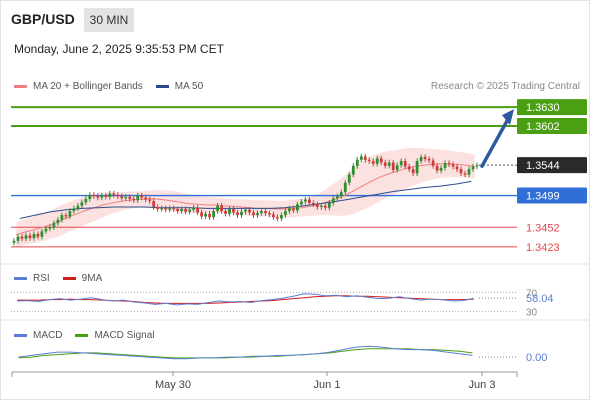 Image resolution: width=590 pixels, height=401 pixels. I want to click on rsi-ma-legend-label: 9MA, so click(92, 278).